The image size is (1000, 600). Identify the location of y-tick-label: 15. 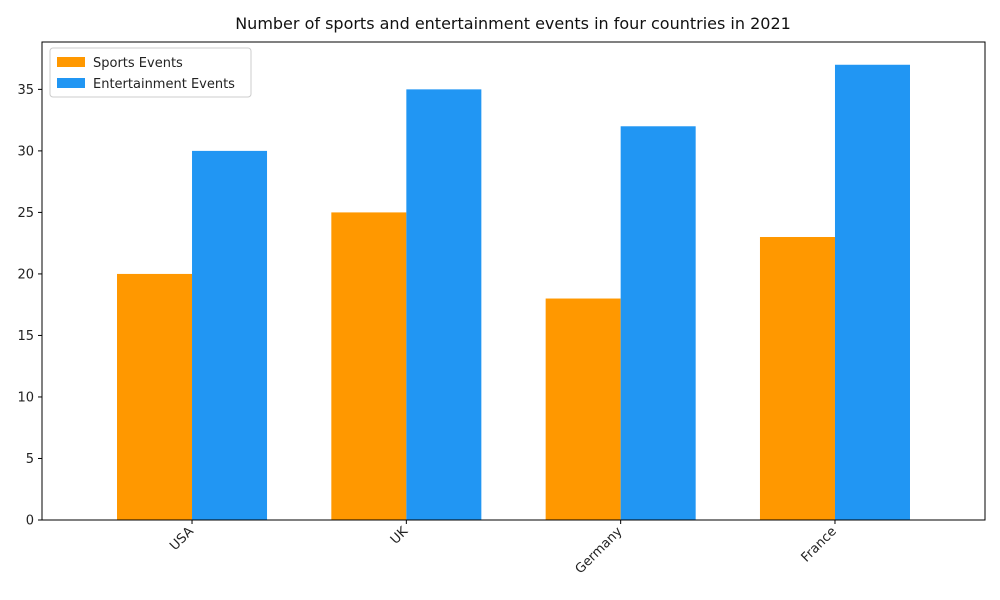
(25, 336).